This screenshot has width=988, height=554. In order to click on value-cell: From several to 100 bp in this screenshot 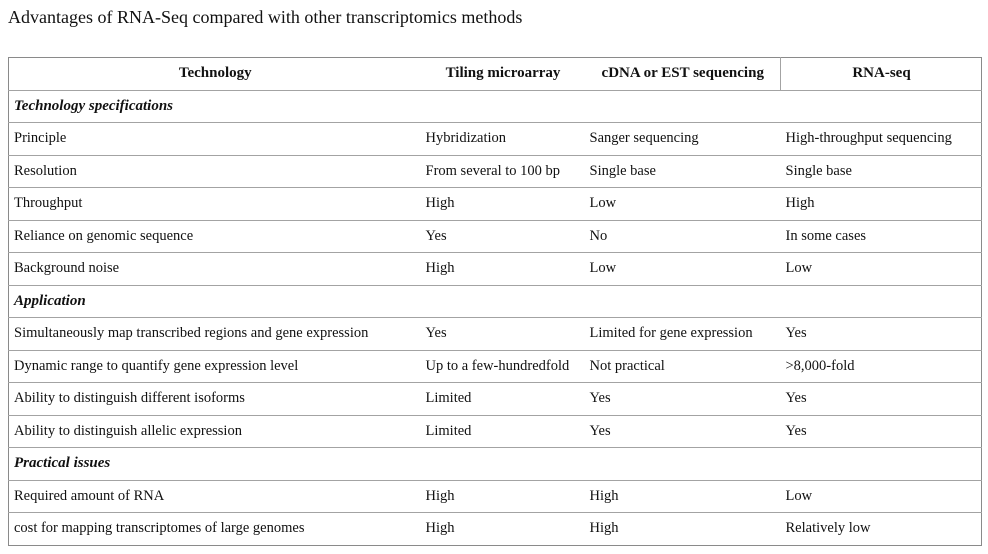, I will do `click(502, 171)`.